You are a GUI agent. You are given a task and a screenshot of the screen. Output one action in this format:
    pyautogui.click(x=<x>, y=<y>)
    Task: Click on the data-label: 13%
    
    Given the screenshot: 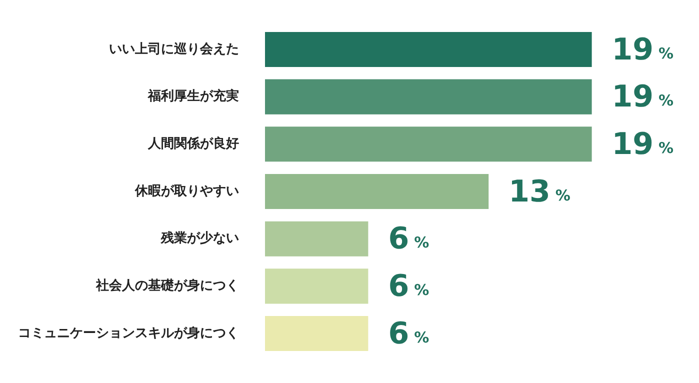 What is the action you would take?
    pyautogui.click(x=539, y=192)
    